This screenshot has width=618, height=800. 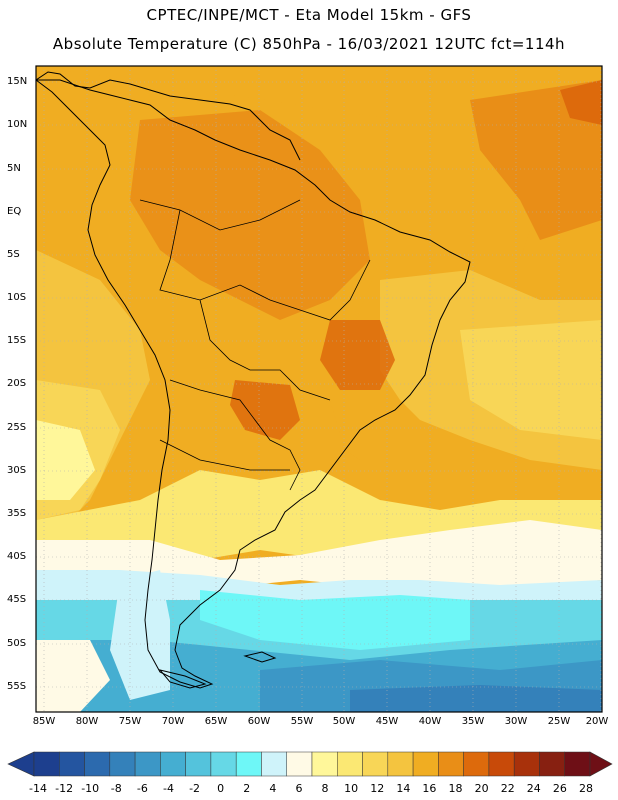 I want to click on lon-tick-label: 60W, so click(x=259, y=721).